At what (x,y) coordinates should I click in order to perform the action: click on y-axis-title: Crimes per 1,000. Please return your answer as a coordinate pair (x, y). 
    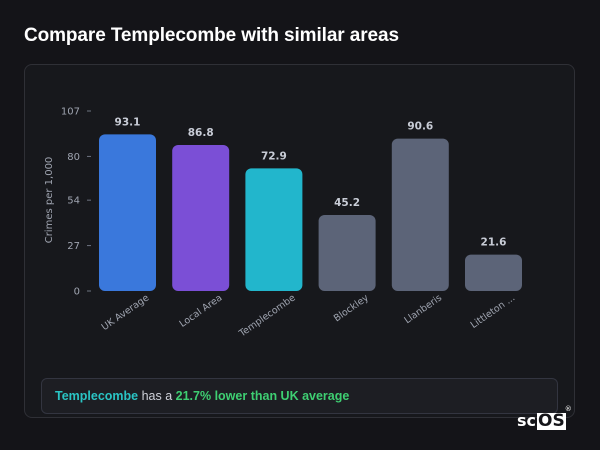
    Looking at the image, I should click on (49, 200).